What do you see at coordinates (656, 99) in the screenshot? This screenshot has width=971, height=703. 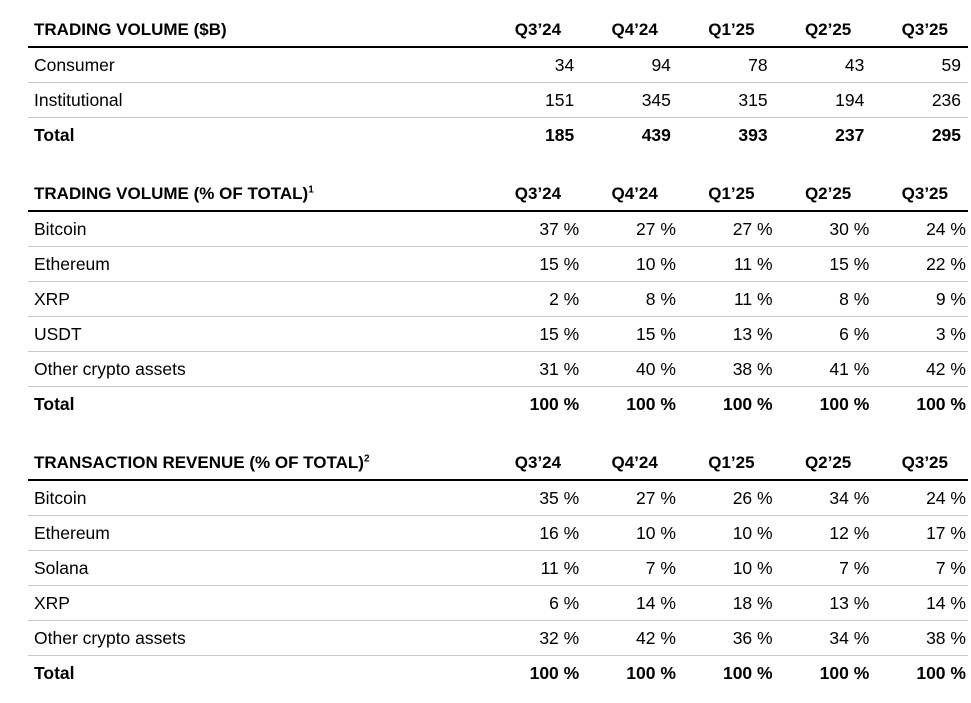 I see `cell: 345` at bounding box center [656, 99].